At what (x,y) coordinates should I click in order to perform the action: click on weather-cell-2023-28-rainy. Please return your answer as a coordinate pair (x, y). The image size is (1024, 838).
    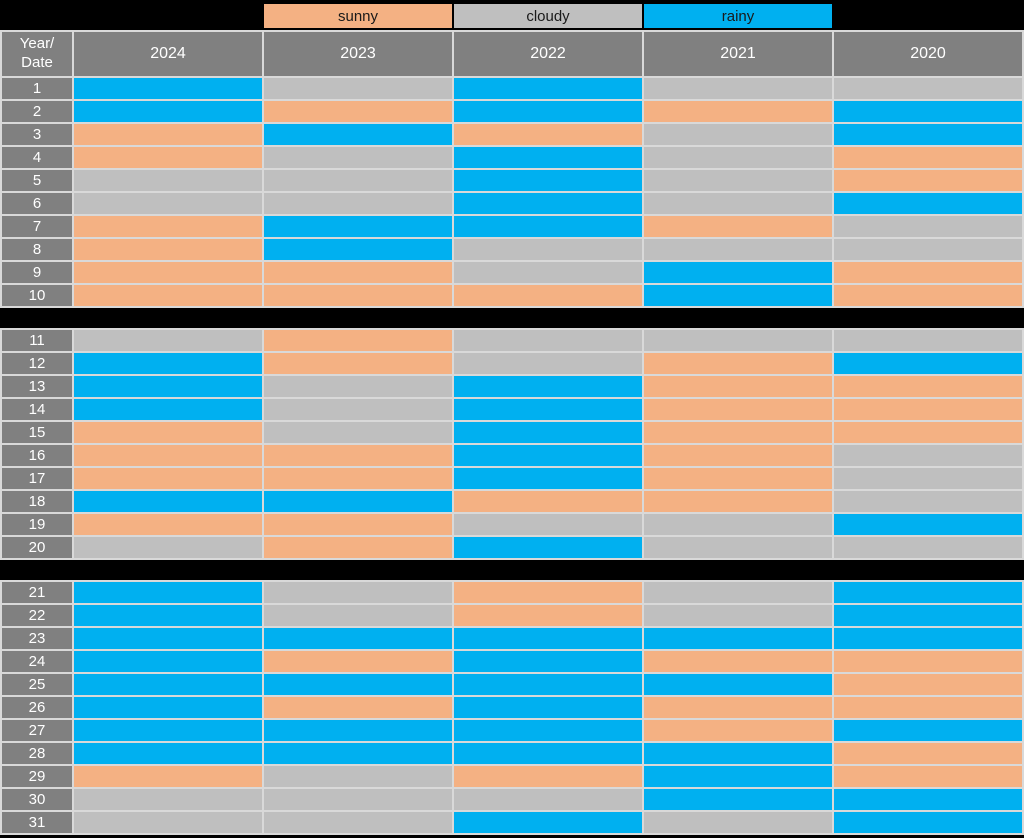
    Looking at the image, I should click on (358, 753).